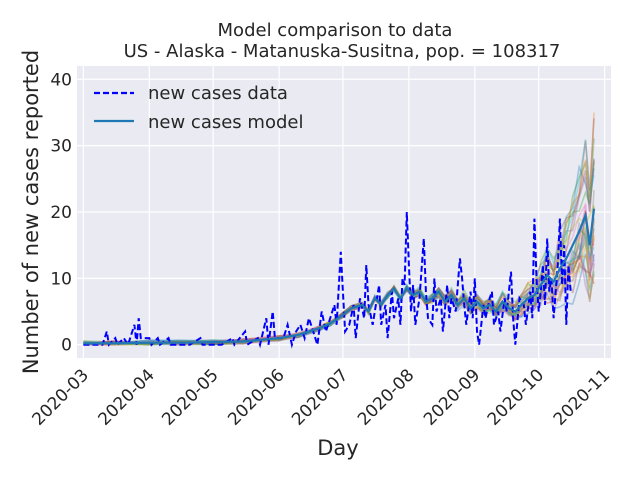  I want to click on legend: new cases data new cases model, so click(198, 108).